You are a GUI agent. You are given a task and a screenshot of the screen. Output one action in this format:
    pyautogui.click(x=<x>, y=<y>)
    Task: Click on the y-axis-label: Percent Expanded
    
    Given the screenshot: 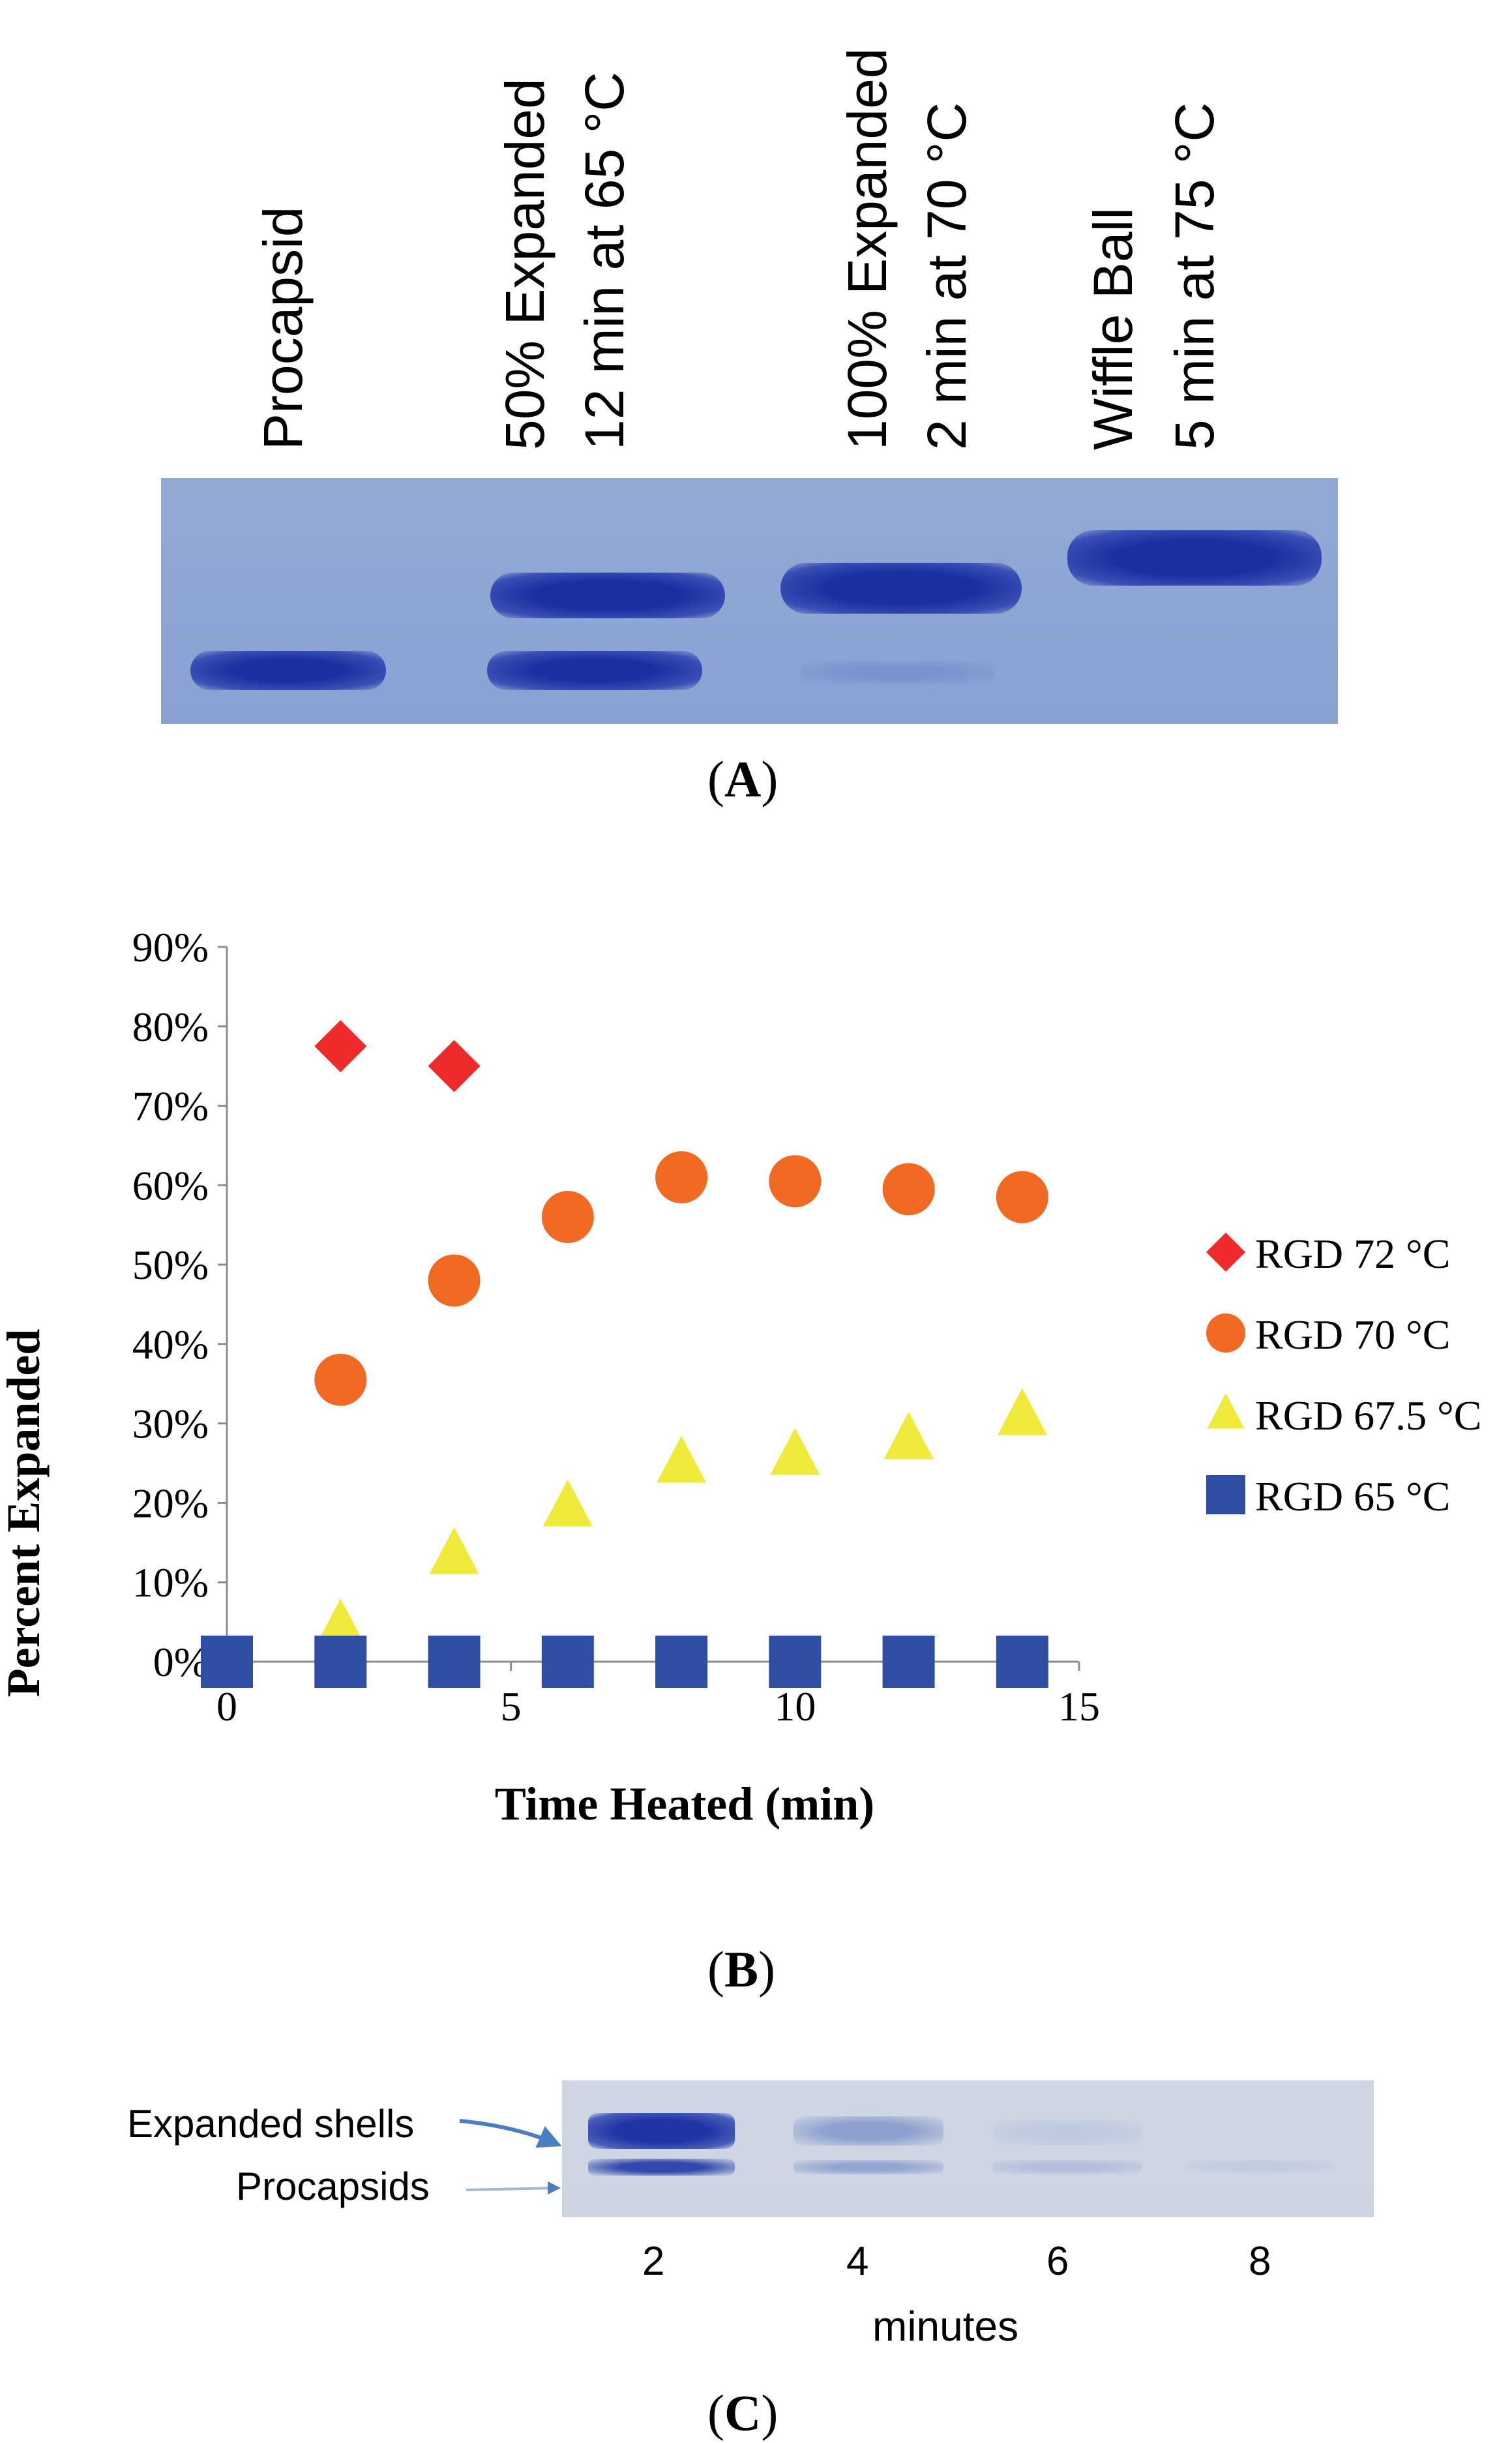 What is the action you would take?
    pyautogui.click(x=25, y=1513)
    